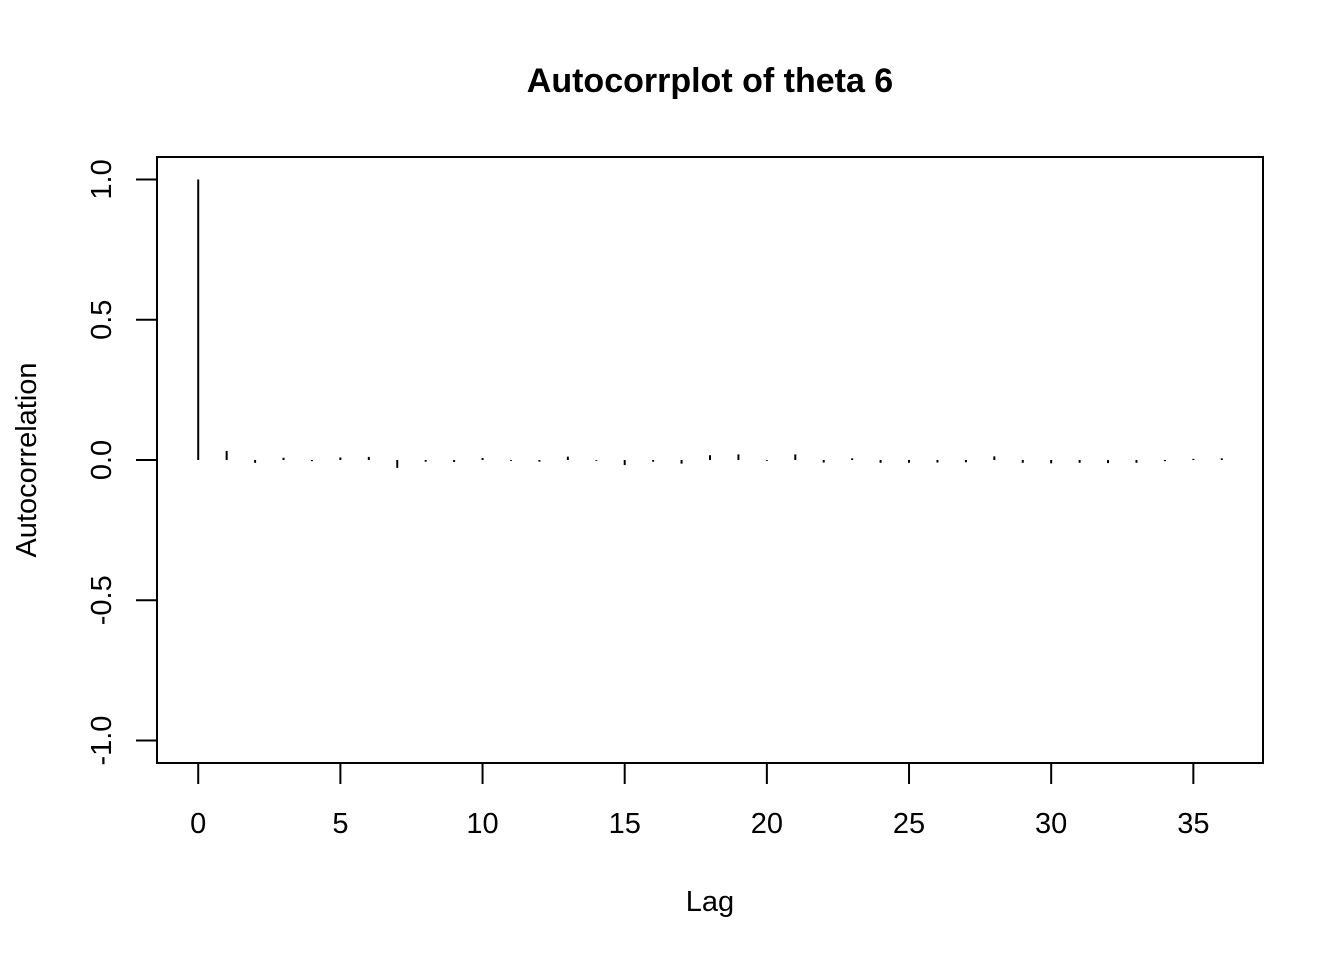  What do you see at coordinates (1193, 824) in the screenshot?
I see `x-tick-label: 35` at bounding box center [1193, 824].